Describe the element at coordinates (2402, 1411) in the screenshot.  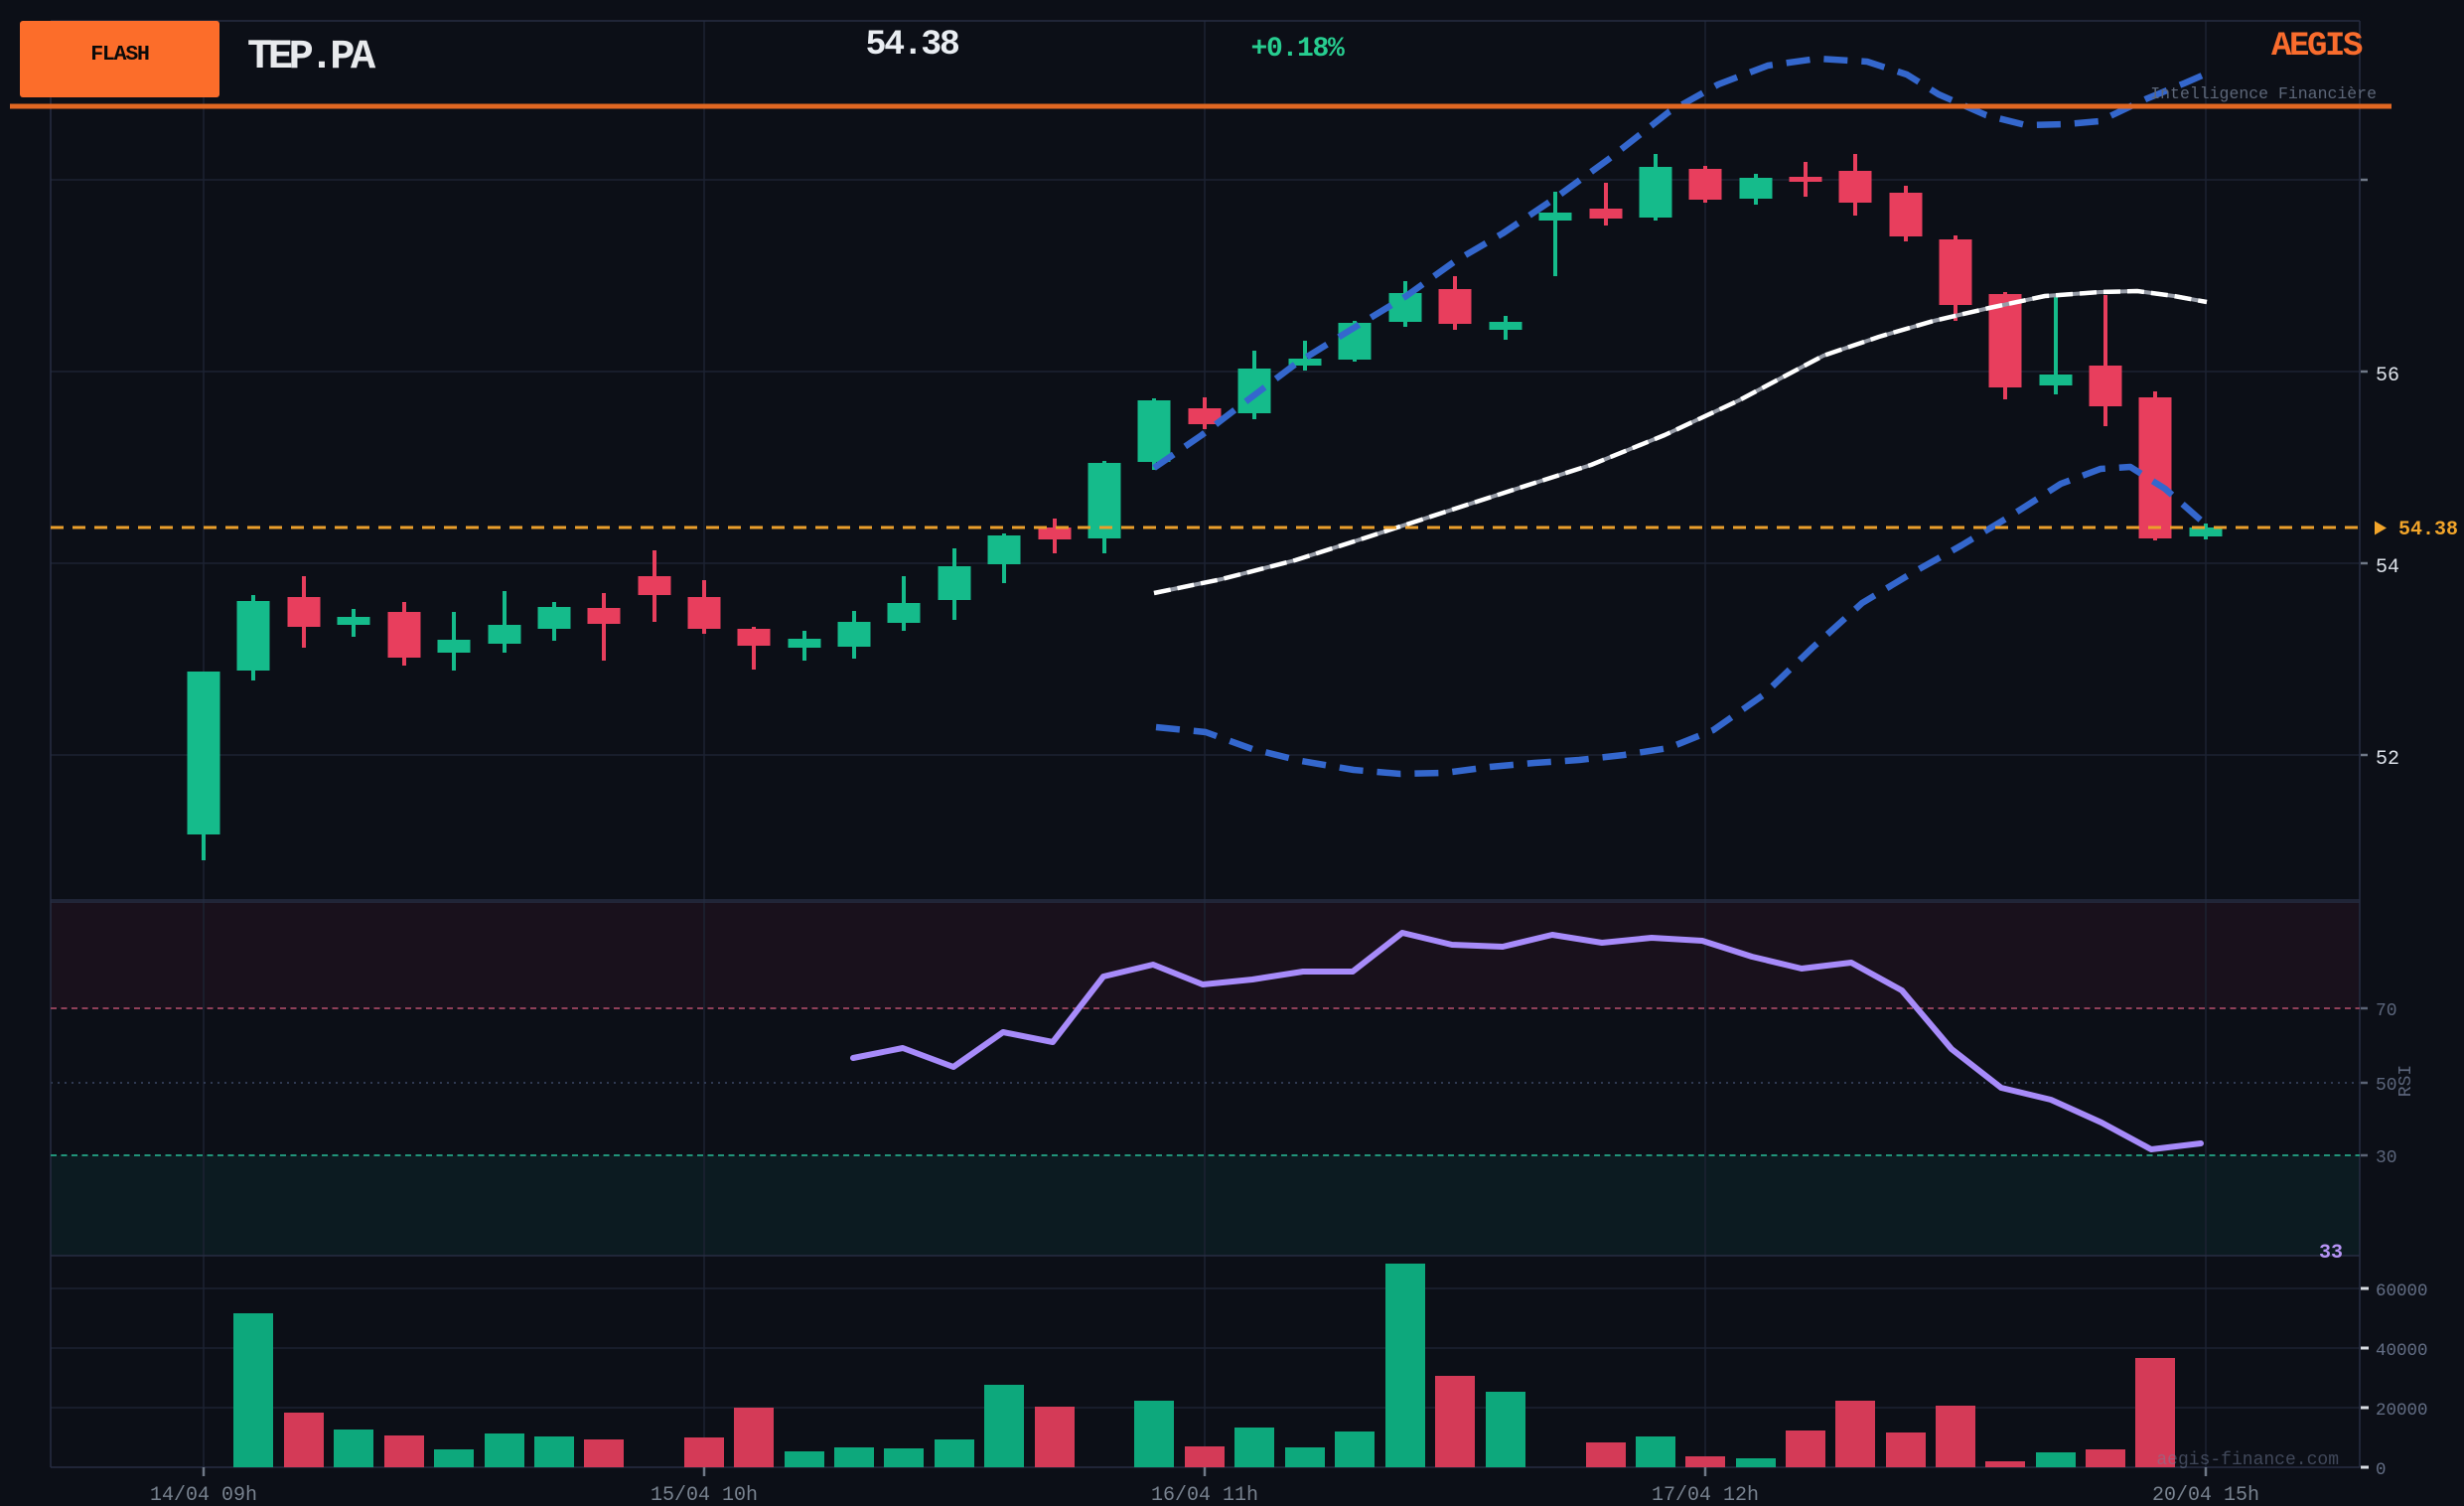
I see `svg-text: 20000` at that location.